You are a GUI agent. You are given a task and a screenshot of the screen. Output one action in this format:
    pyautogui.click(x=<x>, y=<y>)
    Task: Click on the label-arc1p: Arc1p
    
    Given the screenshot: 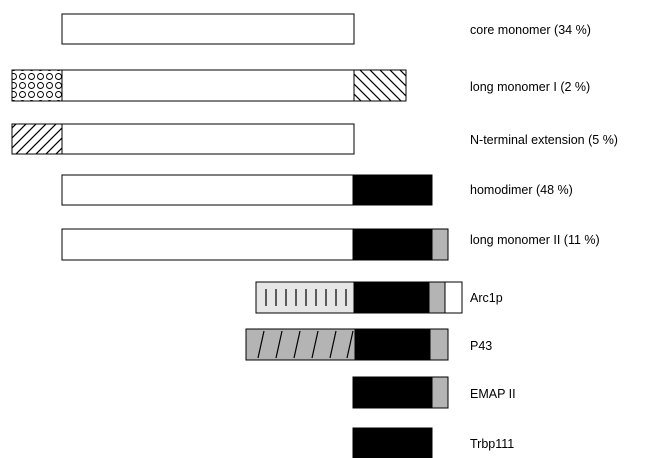 What is the action you would take?
    pyautogui.click(x=486, y=298)
    